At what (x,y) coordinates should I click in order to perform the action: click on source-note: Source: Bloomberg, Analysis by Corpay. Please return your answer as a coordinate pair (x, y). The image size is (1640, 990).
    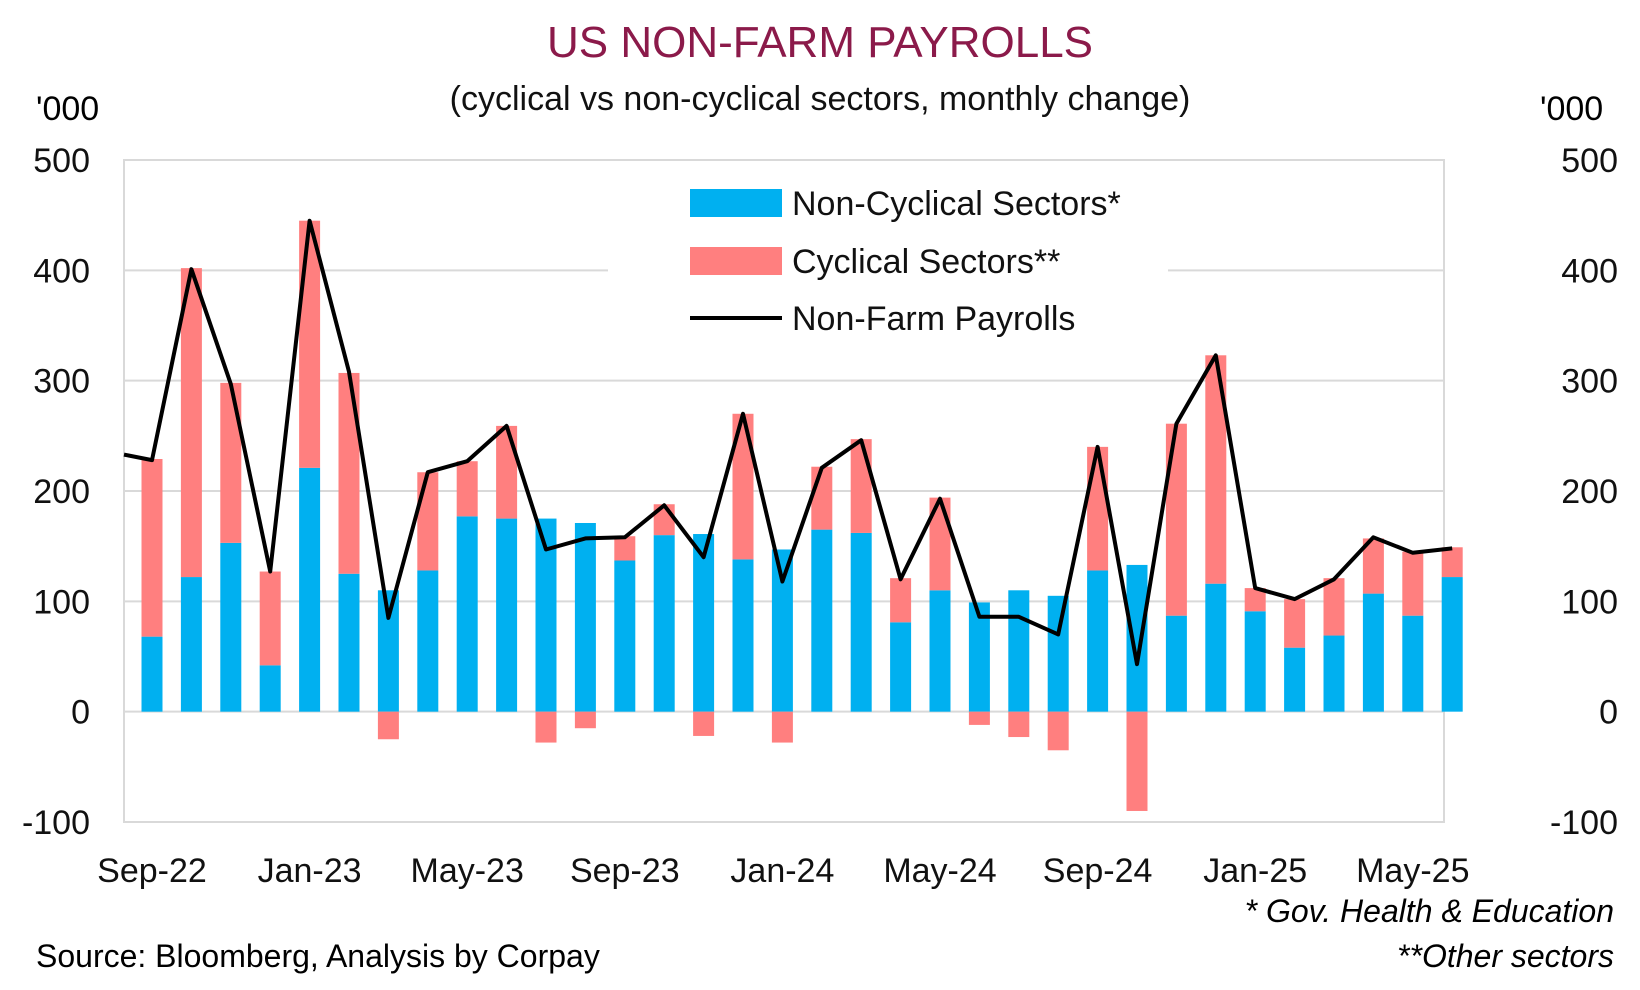
    Looking at the image, I should click on (318, 956).